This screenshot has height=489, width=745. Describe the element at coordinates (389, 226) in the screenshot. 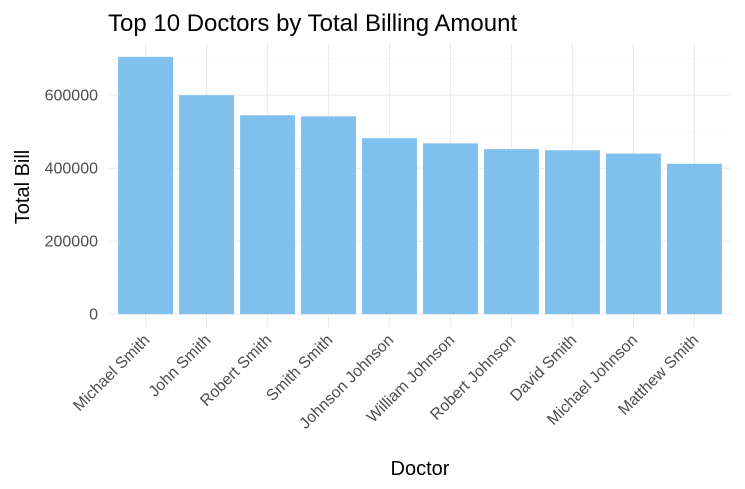

I see `bar-johnson-johnson` at that location.